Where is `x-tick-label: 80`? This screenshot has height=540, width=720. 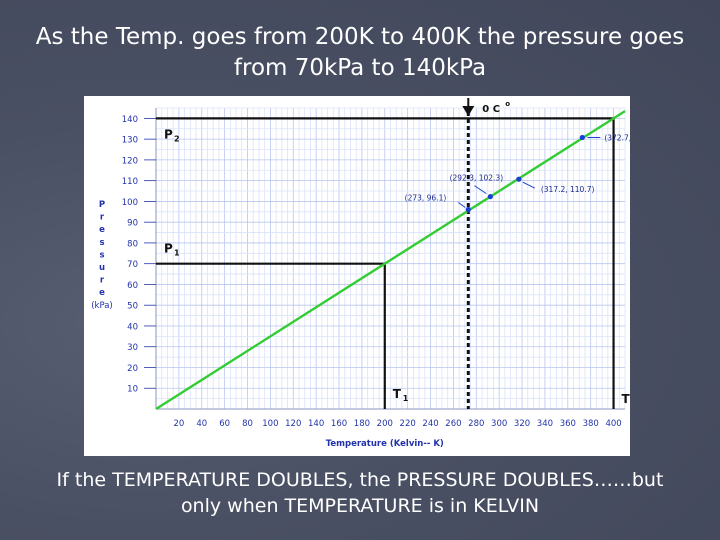
x-tick-label: 80 is located at coordinates (247, 424).